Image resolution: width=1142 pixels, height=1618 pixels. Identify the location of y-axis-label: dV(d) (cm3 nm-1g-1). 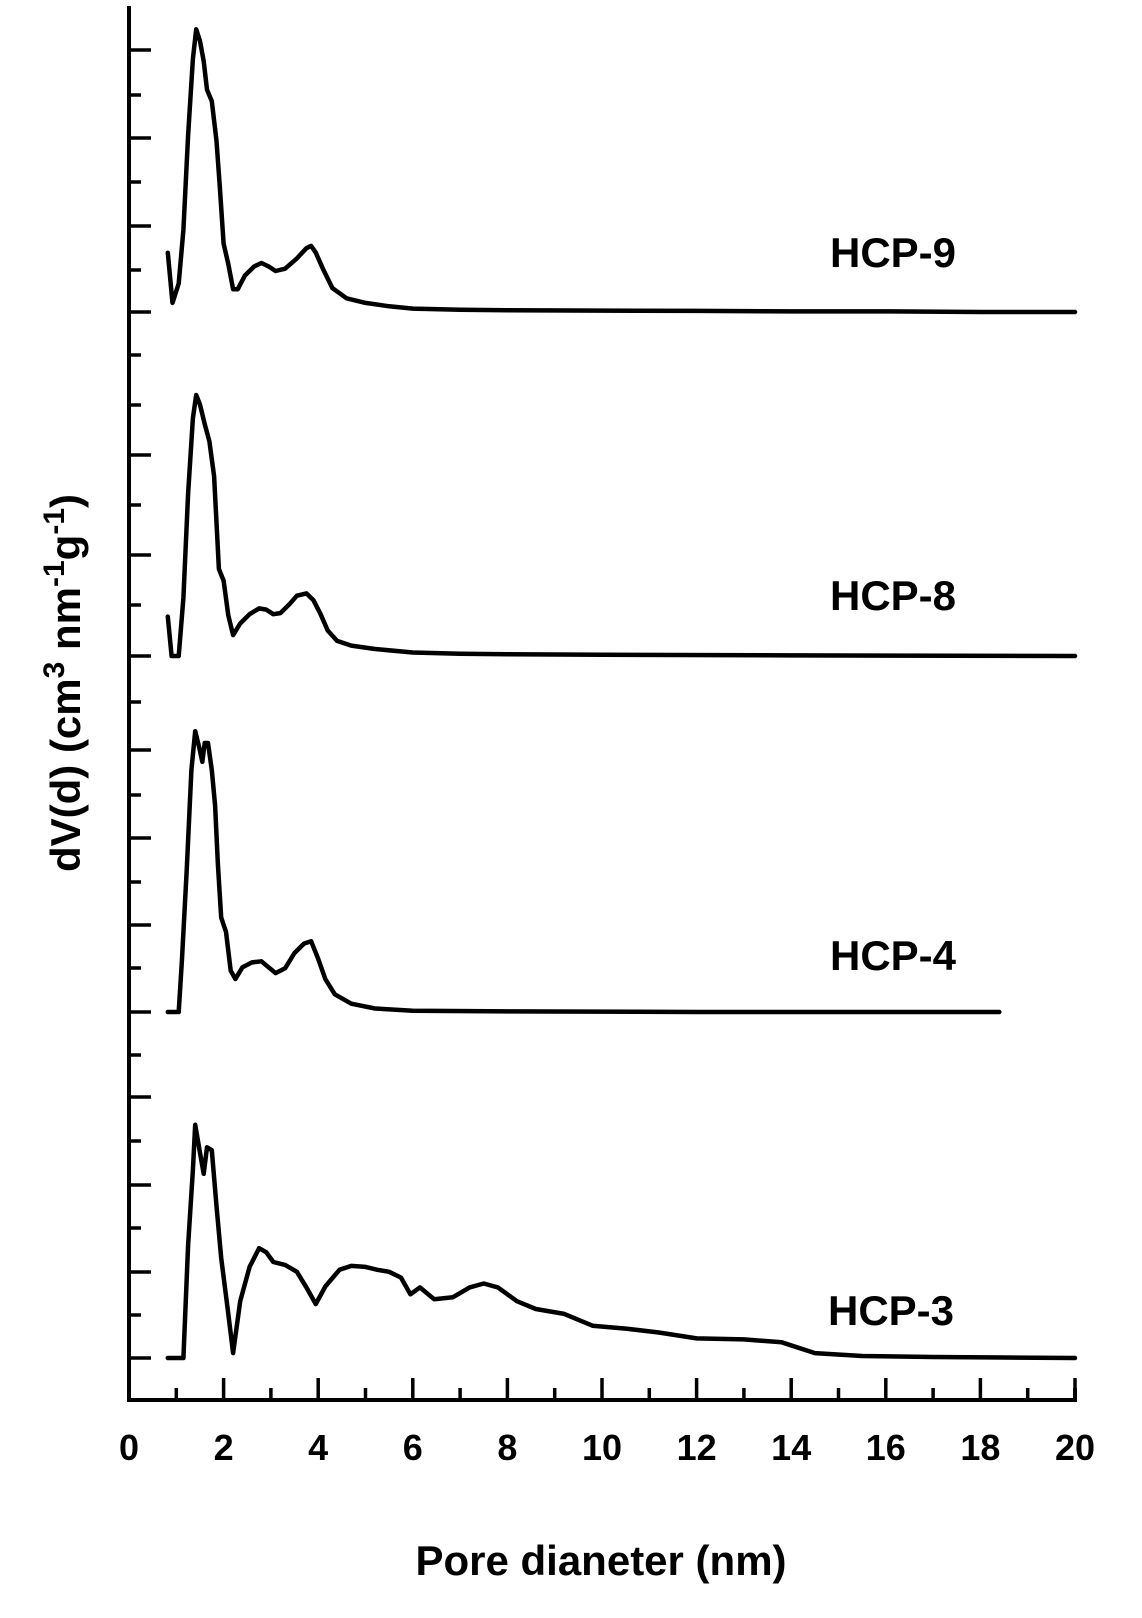
(63, 683).